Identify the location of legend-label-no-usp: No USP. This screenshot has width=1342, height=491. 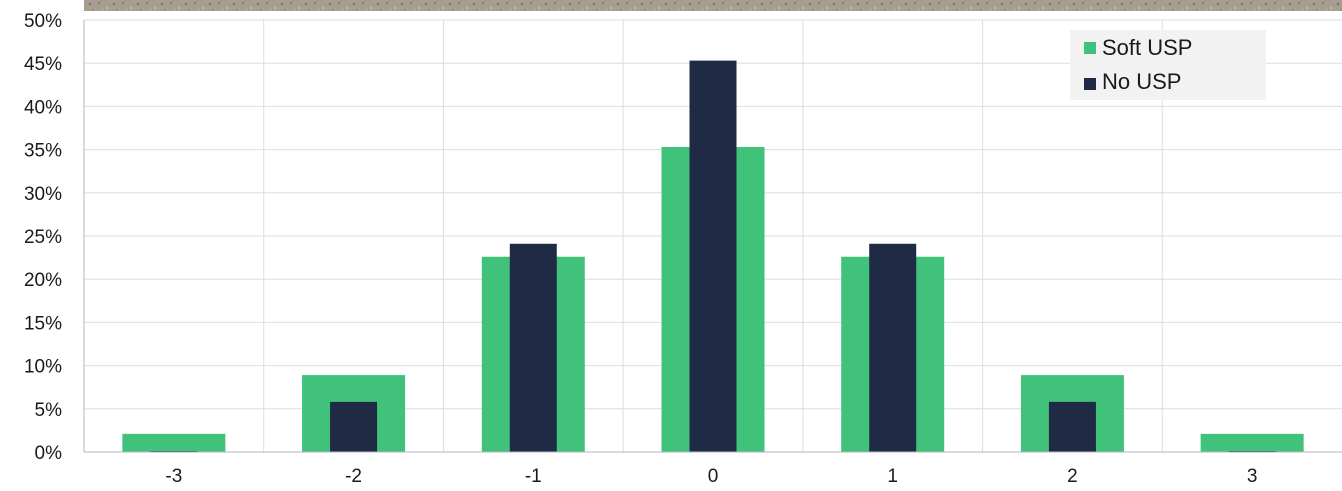
(1141, 81).